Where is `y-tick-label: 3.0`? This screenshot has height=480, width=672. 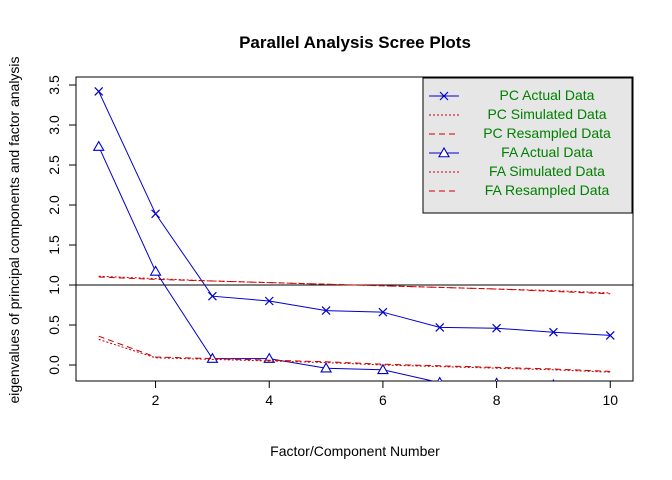 y-tick-label: 3.0 is located at coordinates (54, 125).